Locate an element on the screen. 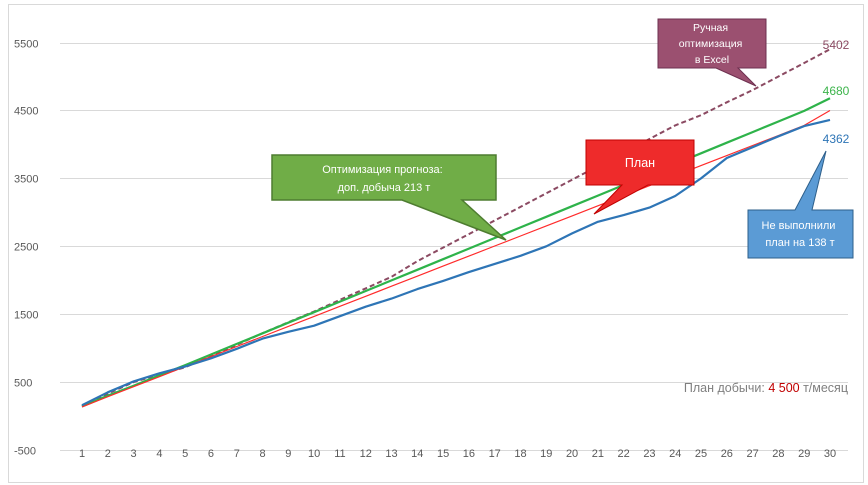  callout-optimization: Оптимизация прогноза: доп. добыча 213 т is located at coordinates (389, 197).